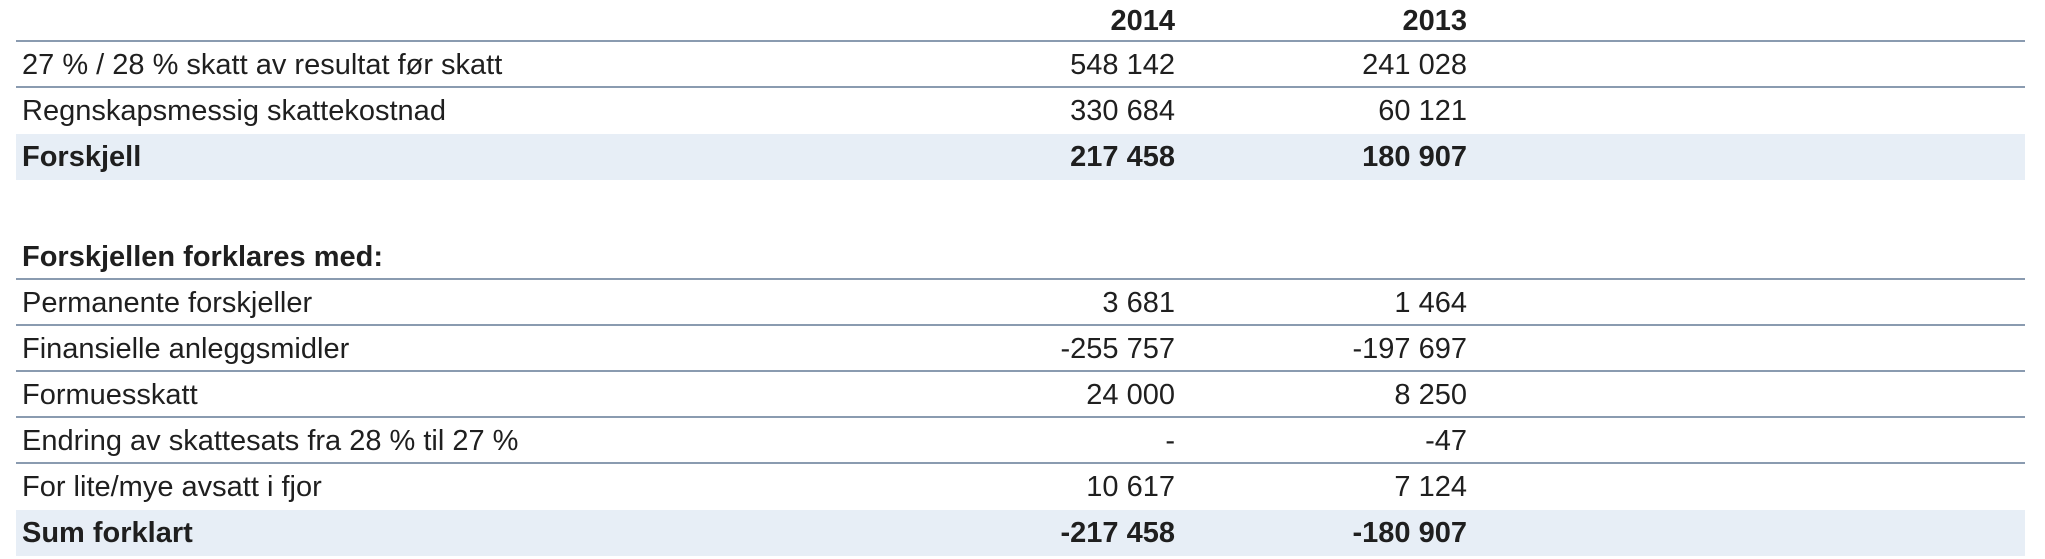 This screenshot has height=559, width=2045. Describe the element at coordinates (1430, 395) in the screenshot. I see `row-value-2013: 8 250` at that location.